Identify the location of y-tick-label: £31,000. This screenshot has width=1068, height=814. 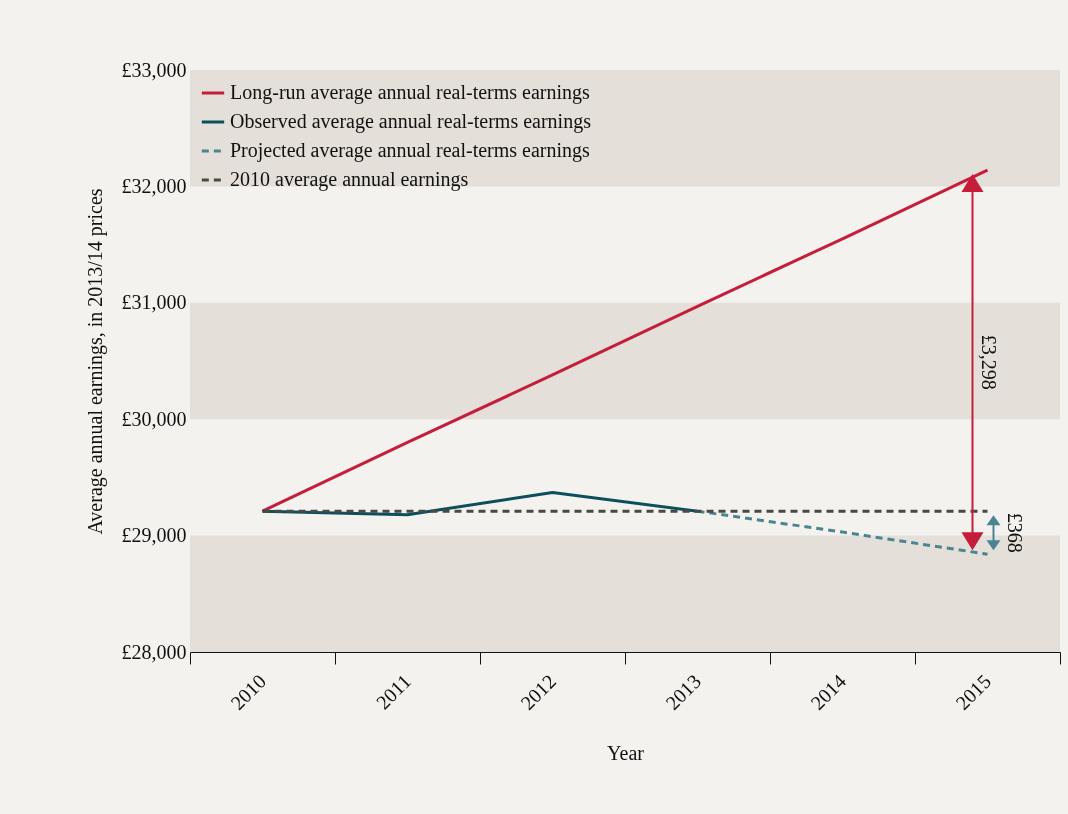
(154, 302).